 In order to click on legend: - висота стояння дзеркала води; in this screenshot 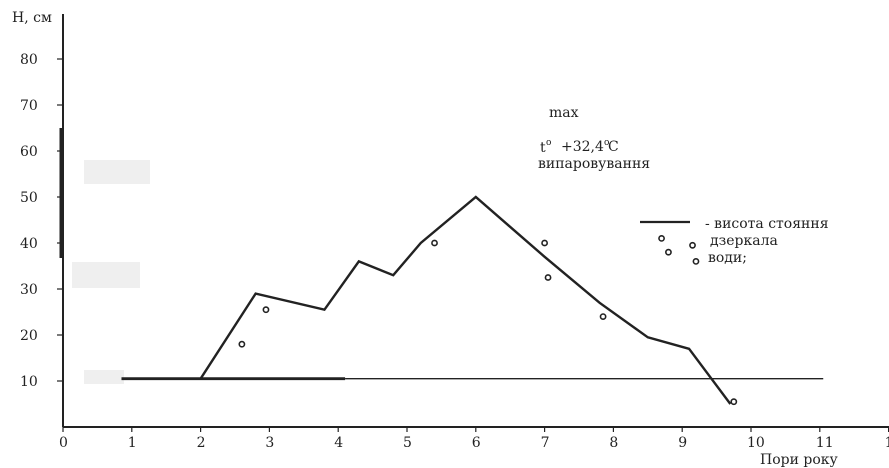, I will do `click(734, 241)`.